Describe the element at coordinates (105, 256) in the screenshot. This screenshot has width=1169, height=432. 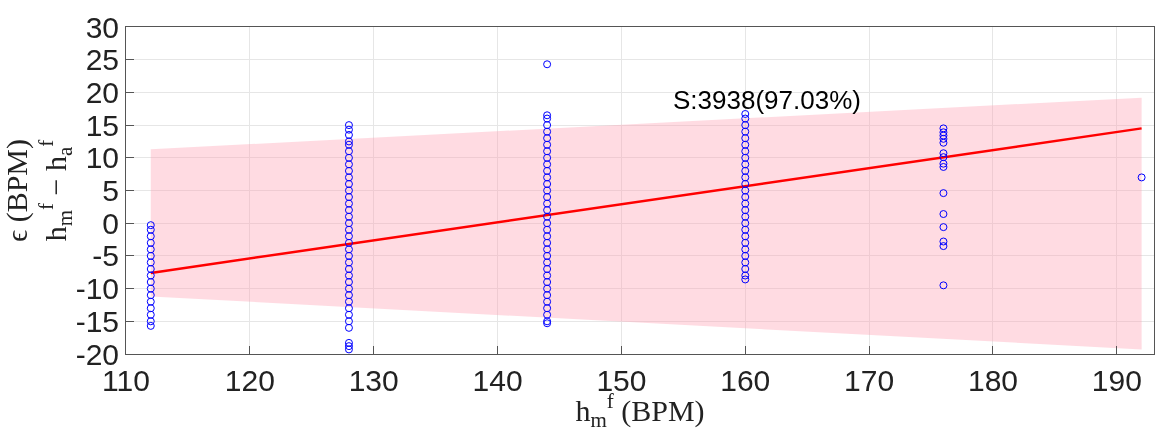
I see `y-tick-label: -5` at that location.